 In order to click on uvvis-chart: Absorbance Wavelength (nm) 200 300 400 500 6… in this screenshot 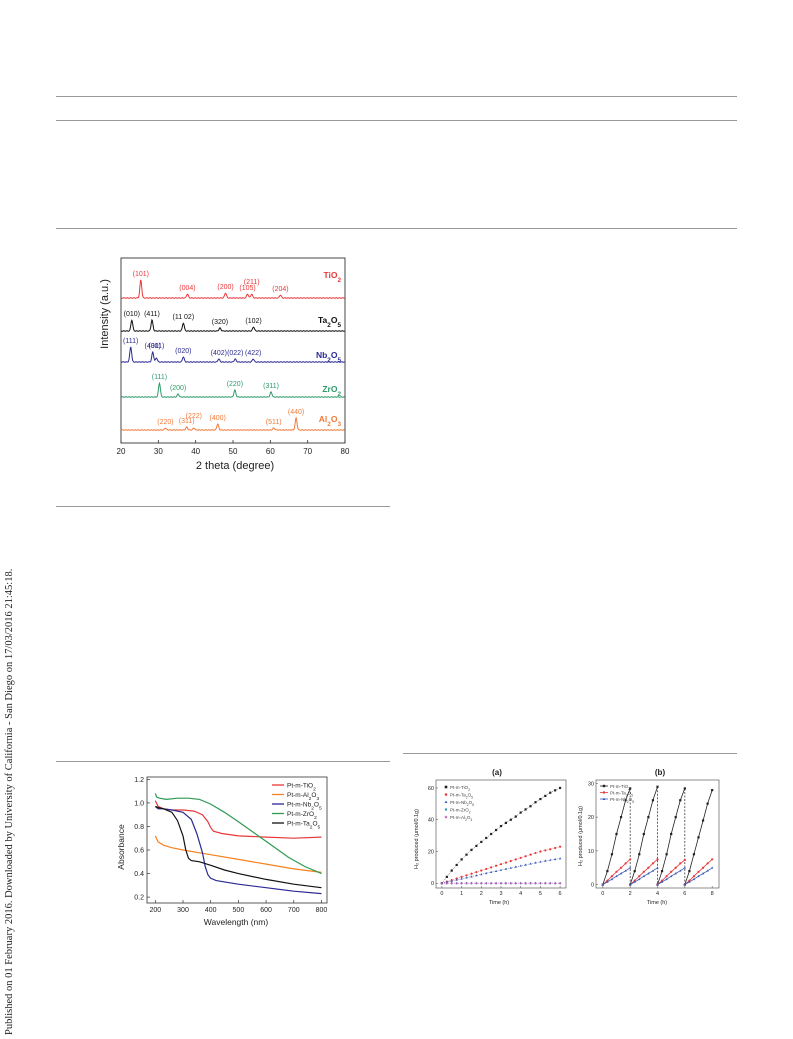, I will do `click(222, 851)`.